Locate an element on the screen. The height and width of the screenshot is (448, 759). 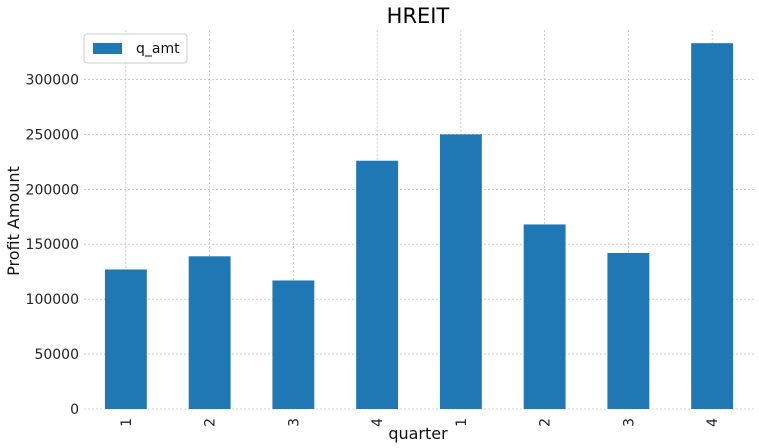
x-tick-labels: 1 2 3 4 1 2 3 4 is located at coordinates (420, 422).